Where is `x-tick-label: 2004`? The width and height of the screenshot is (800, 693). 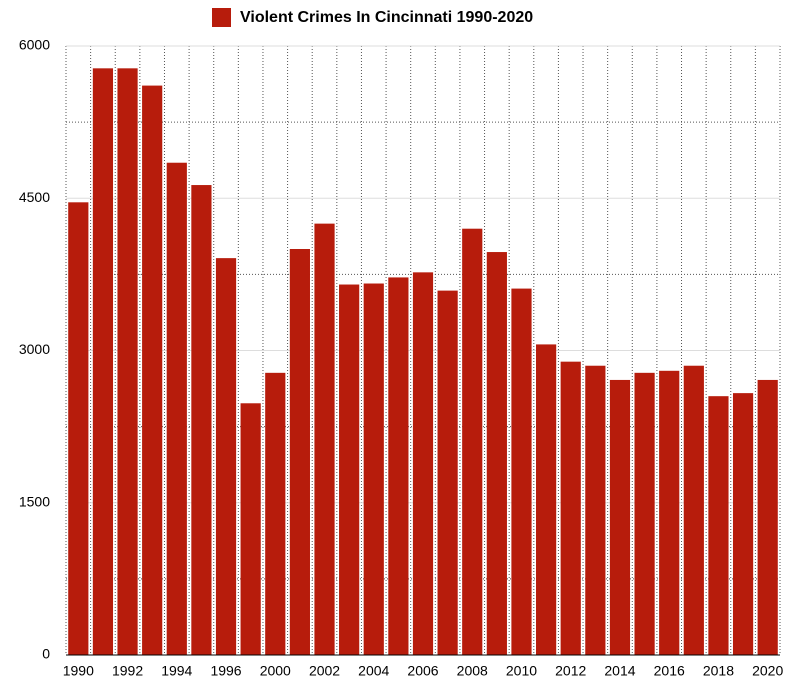
x-tick-label: 2004 is located at coordinates (373, 671).